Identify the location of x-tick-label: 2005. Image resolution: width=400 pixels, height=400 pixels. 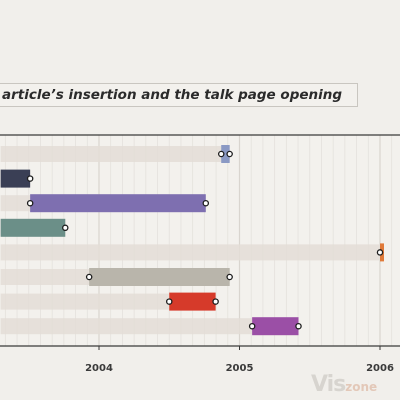
(240, 368).